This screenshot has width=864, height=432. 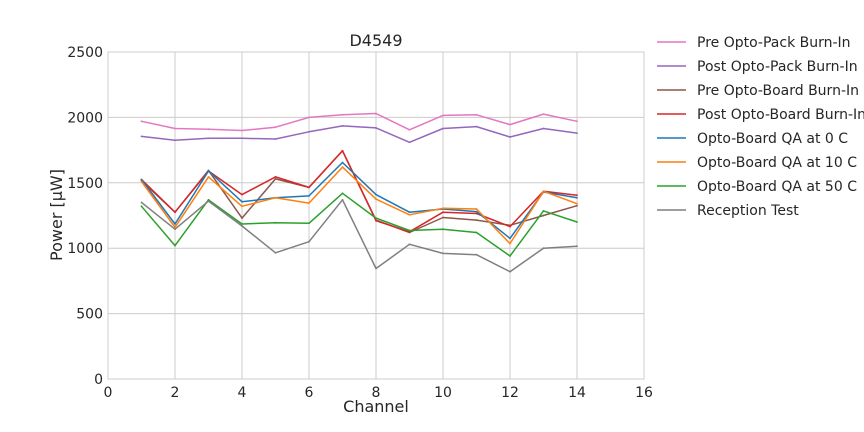 I want to click on y-tick-label: 0, so click(x=98, y=380).